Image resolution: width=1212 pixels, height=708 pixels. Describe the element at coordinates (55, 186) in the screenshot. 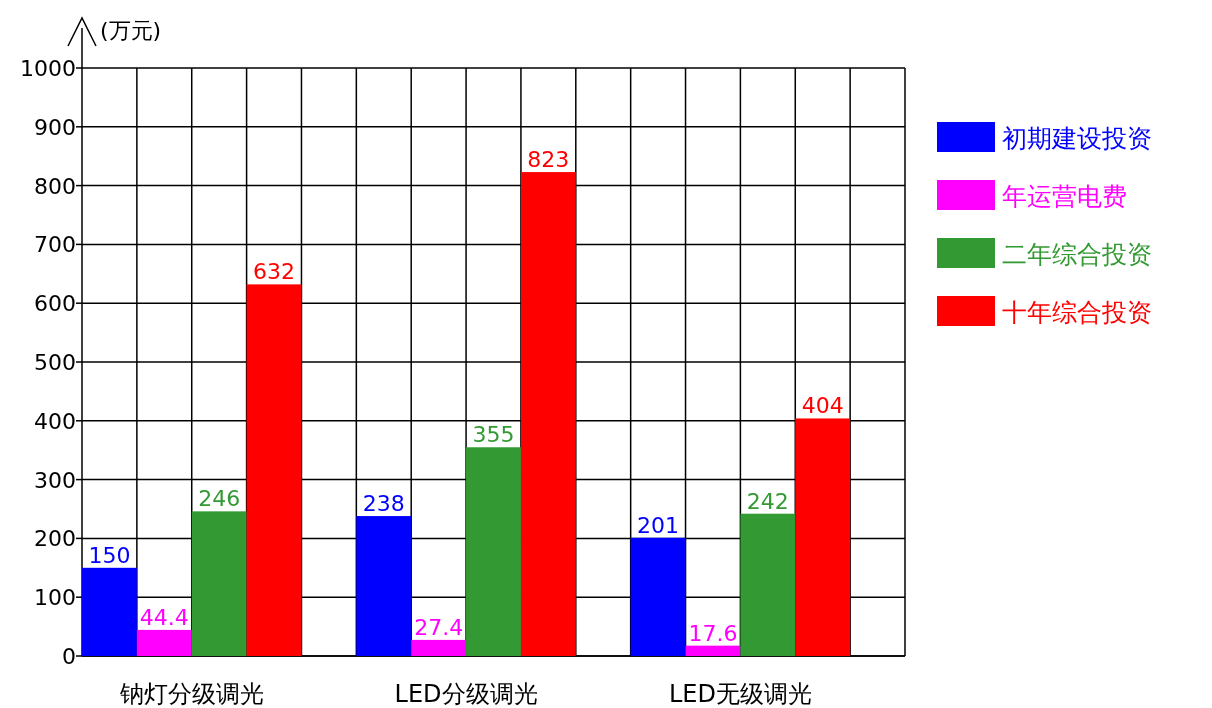

I see `y-tick-label: 800` at that location.